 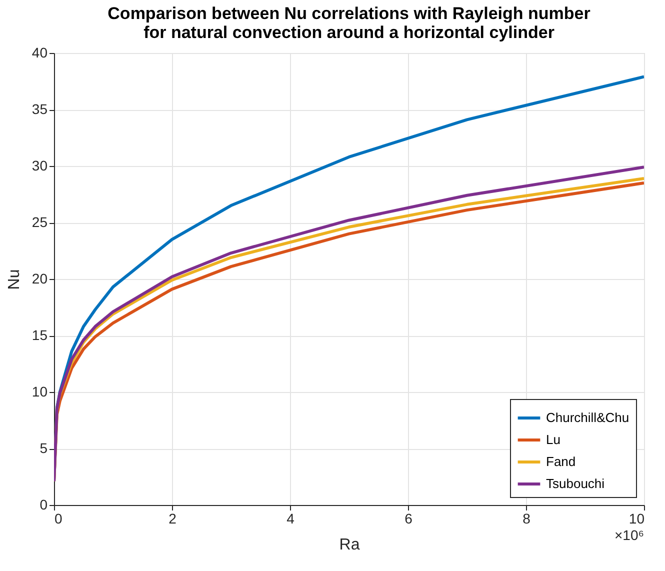 What do you see at coordinates (40, 392) in the screenshot?
I see `y-tick-label: 10` at bounding box center [40, 392].